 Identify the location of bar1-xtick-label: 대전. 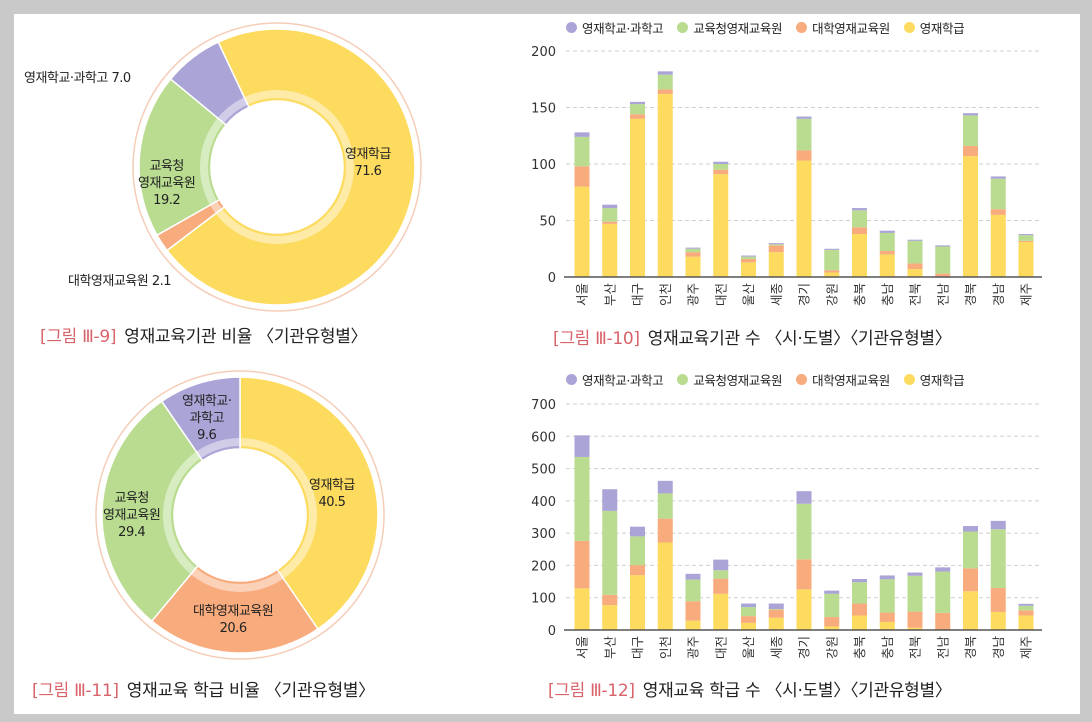
(720, 294).